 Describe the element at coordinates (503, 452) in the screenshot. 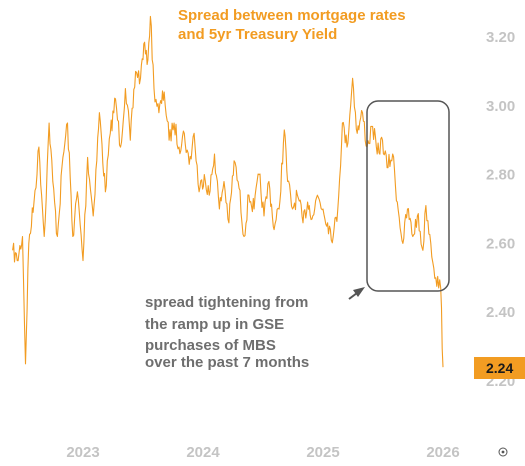

I see `settings-icon` at that location.